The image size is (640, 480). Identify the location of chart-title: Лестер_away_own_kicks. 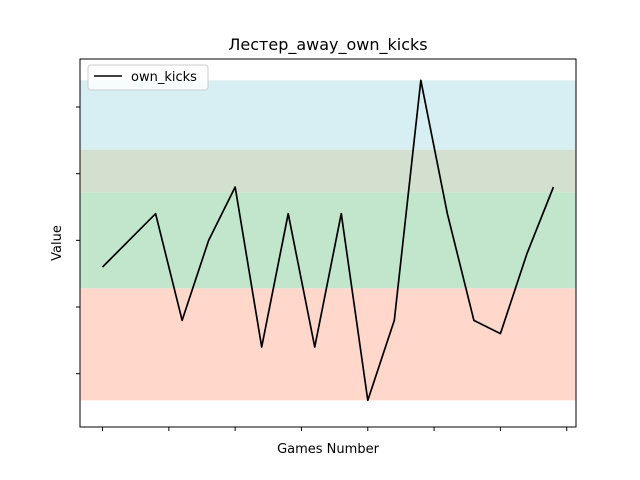
(327, 45).